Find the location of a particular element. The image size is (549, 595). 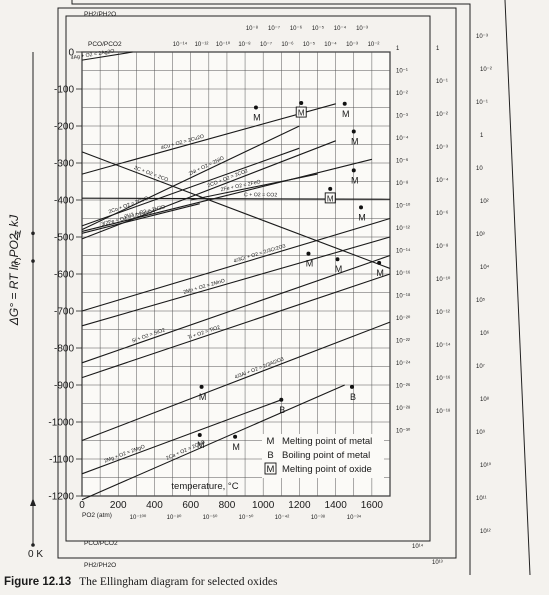

po2-bottom-tick-5: 10⁻³⁸ is located at coordinates (318, 517).